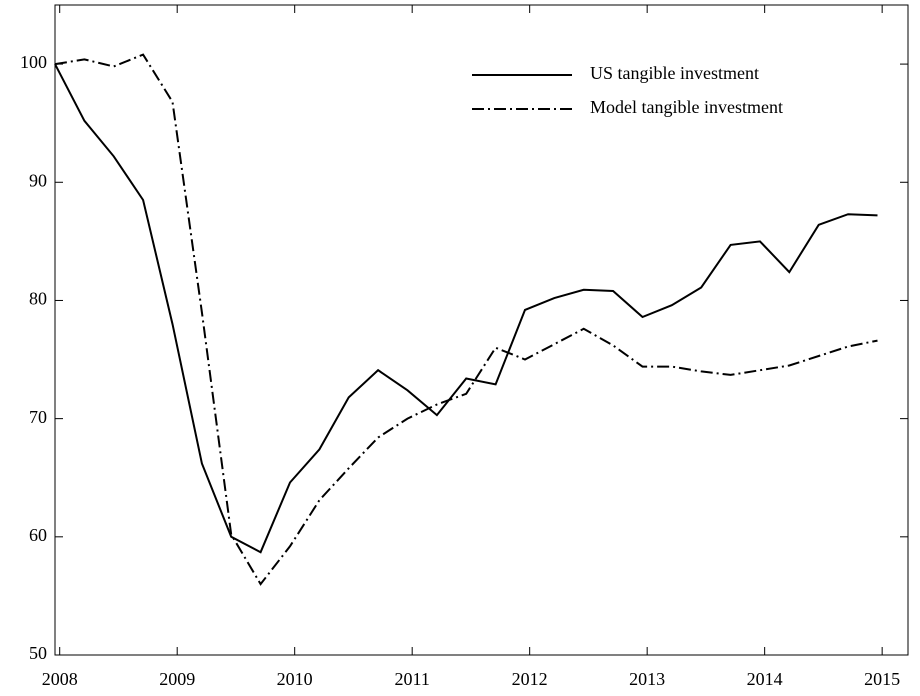 The image size is (920, 696). What do you see at coordinates (686, 107) in the screenshot?
I see `legend-label: Model tangible investment` at bounding box center [686, 107].